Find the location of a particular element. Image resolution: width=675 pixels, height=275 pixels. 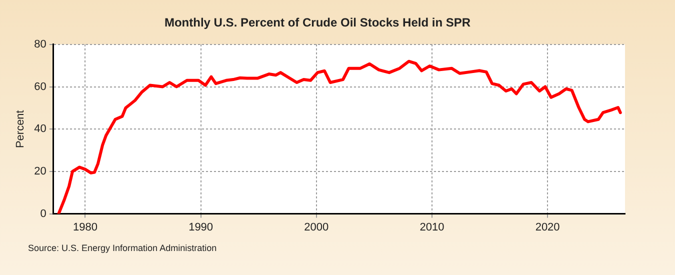

x-tick-label: 2000 is located at coordinates (316, 227).